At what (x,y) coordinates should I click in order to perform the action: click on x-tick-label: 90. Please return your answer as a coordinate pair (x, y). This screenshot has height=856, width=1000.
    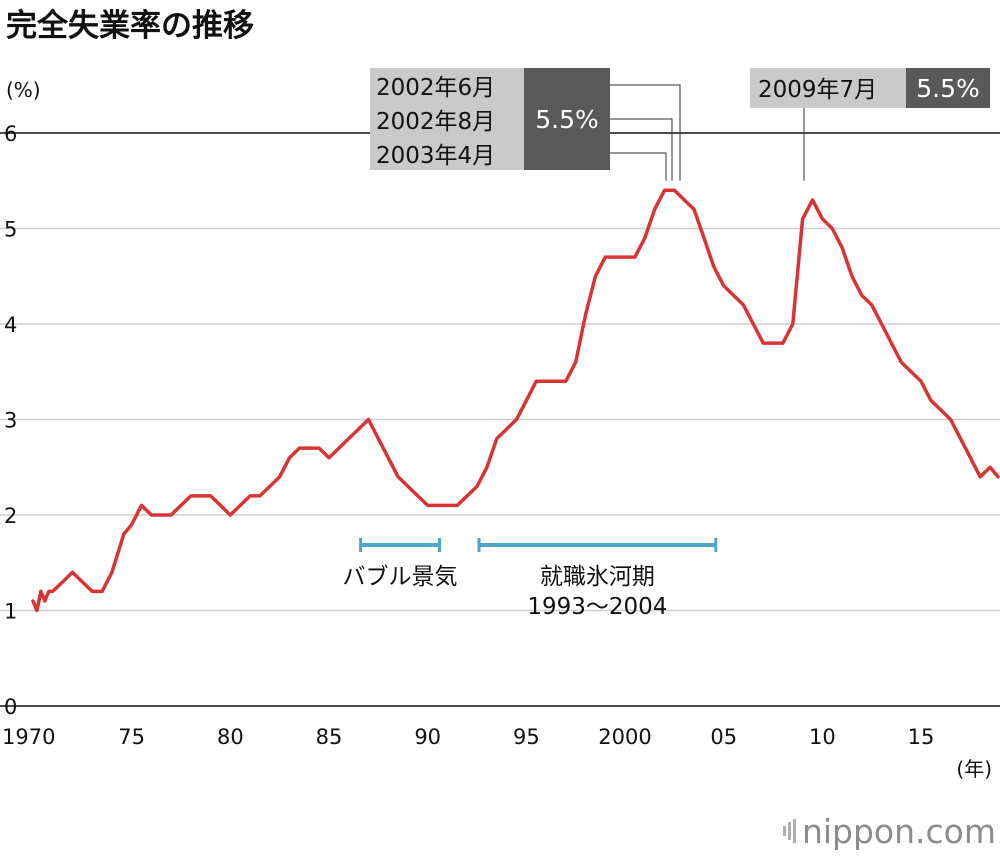
    Looking at the image, I should click on (427, 737).